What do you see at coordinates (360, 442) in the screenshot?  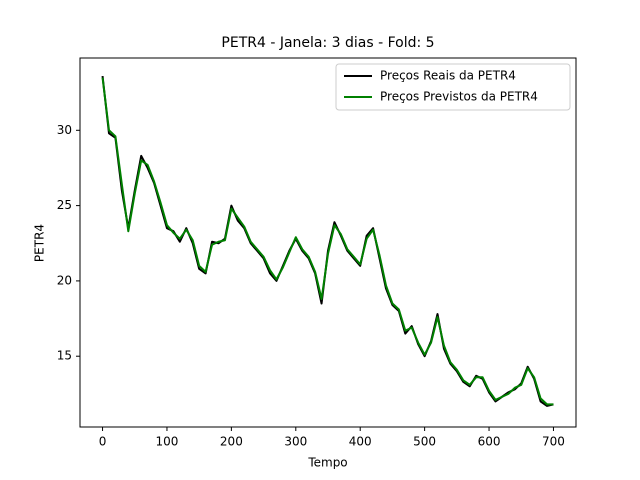 I see `x-tick-label: 400` at bounding box center [360, 442].